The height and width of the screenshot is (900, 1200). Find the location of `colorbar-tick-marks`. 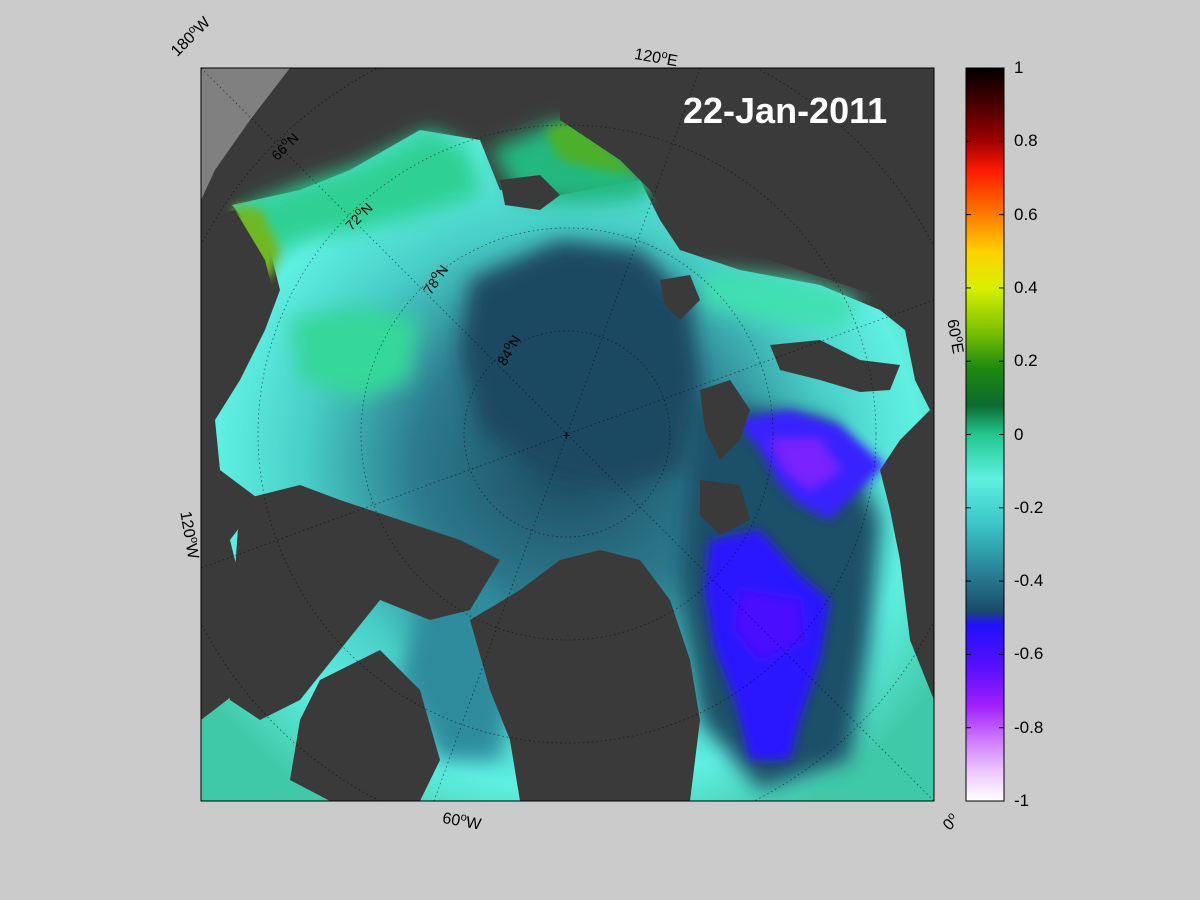

colorbar-tick-marks is located at coordinates (985, 434).